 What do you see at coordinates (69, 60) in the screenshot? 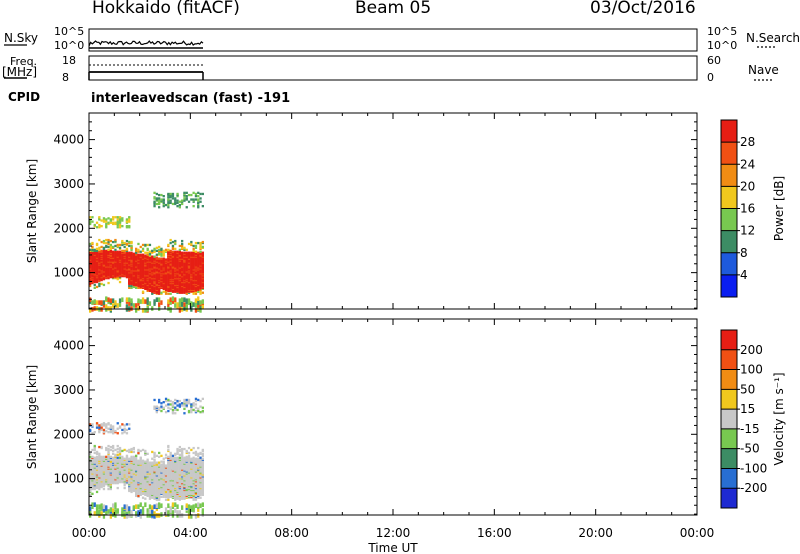
I see `freq-tick-top: 18` at bounding box center [69, 60].